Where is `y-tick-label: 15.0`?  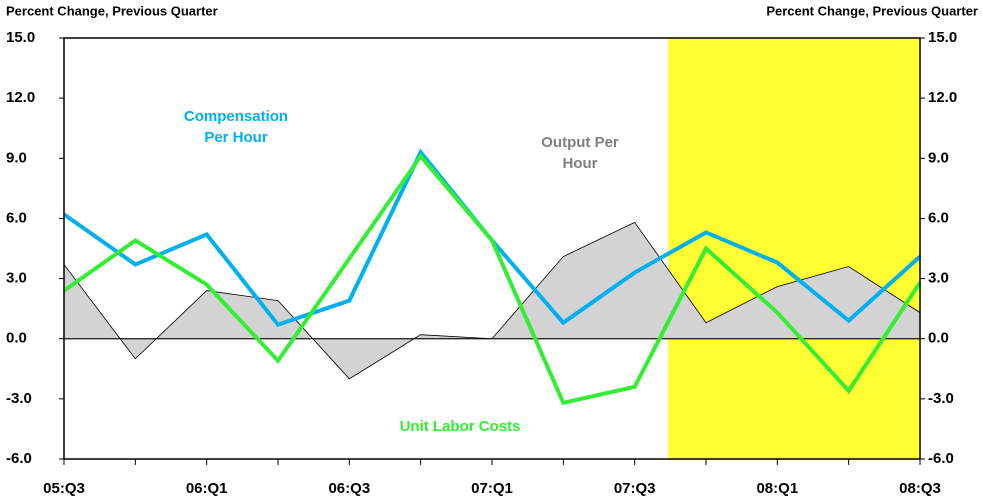
y-tick-label: 15.0 is located at coordinates (20, 37).